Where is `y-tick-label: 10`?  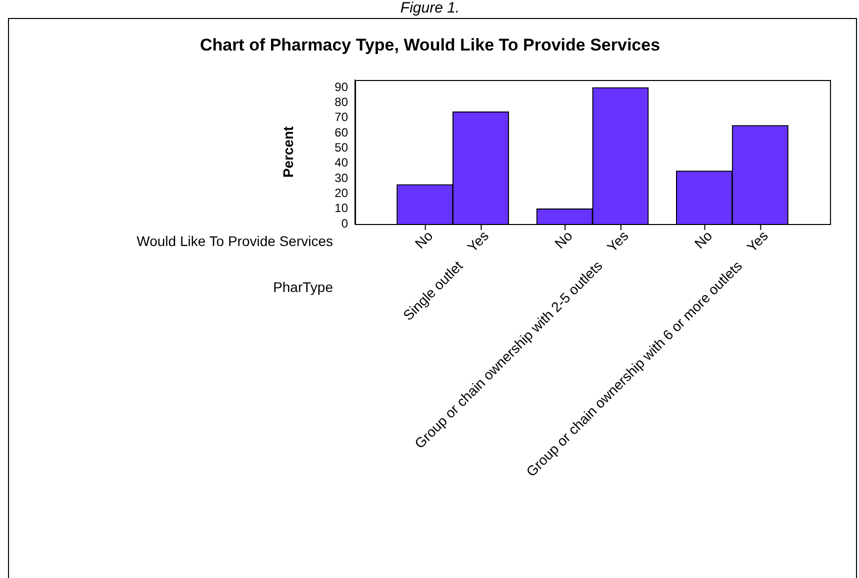
y-tick-label: 10 is located at coordinates (341, 208).